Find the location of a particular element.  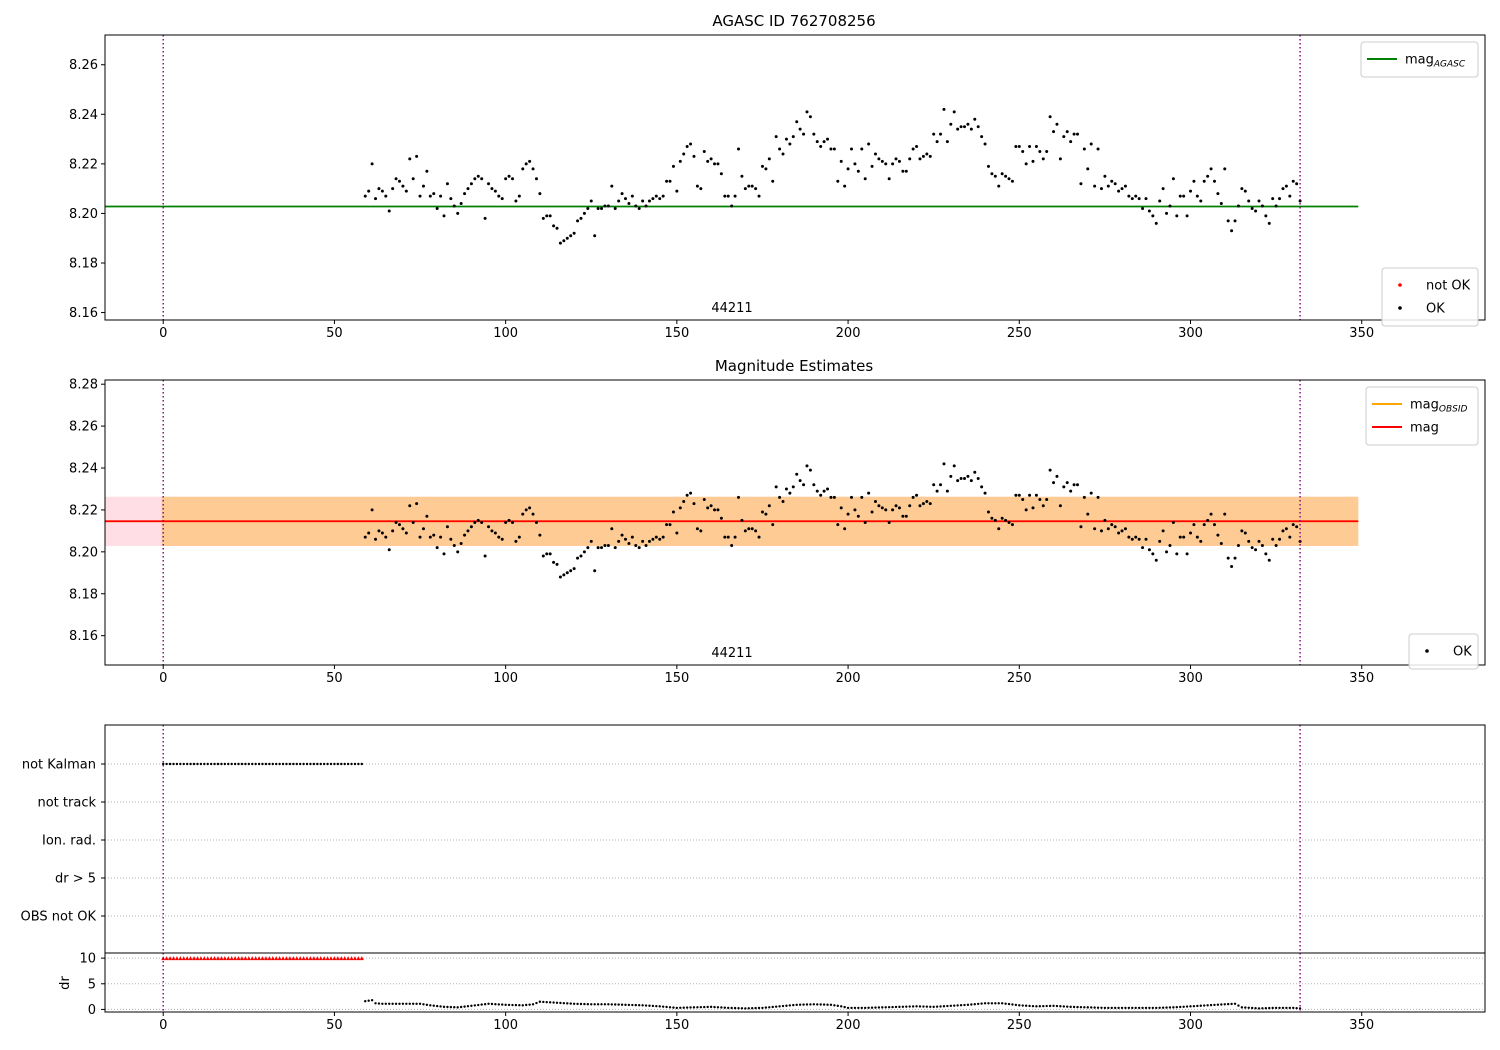

legend-ok: OK is located at coordinates (1443, 651).